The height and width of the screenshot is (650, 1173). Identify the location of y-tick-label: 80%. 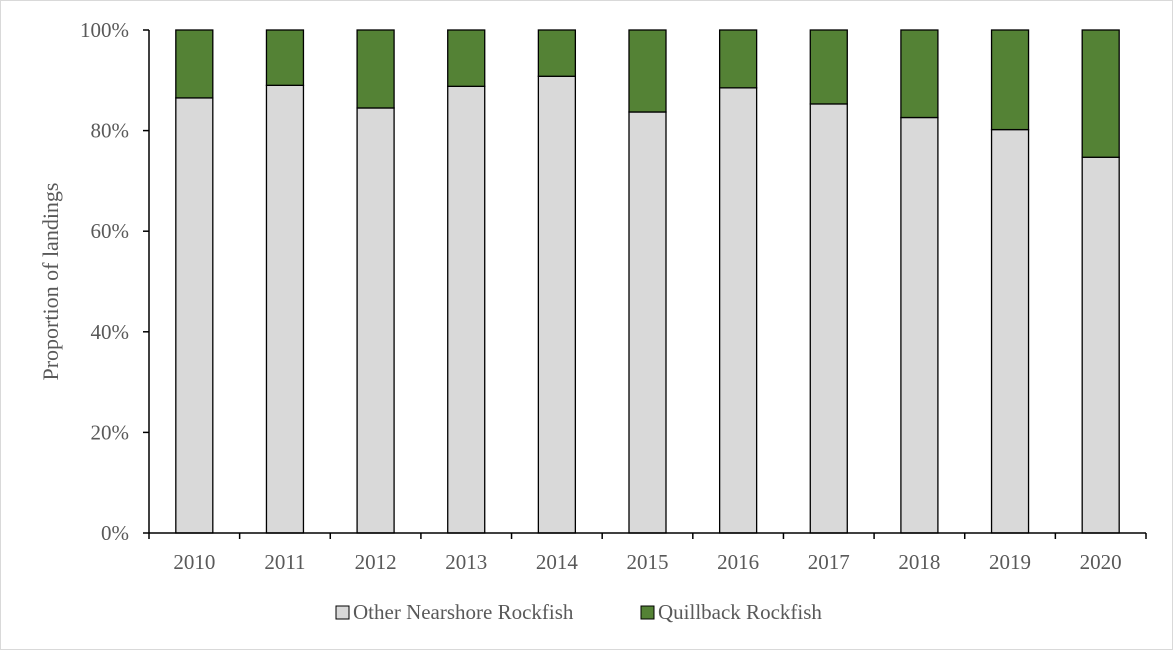
(110, 131).